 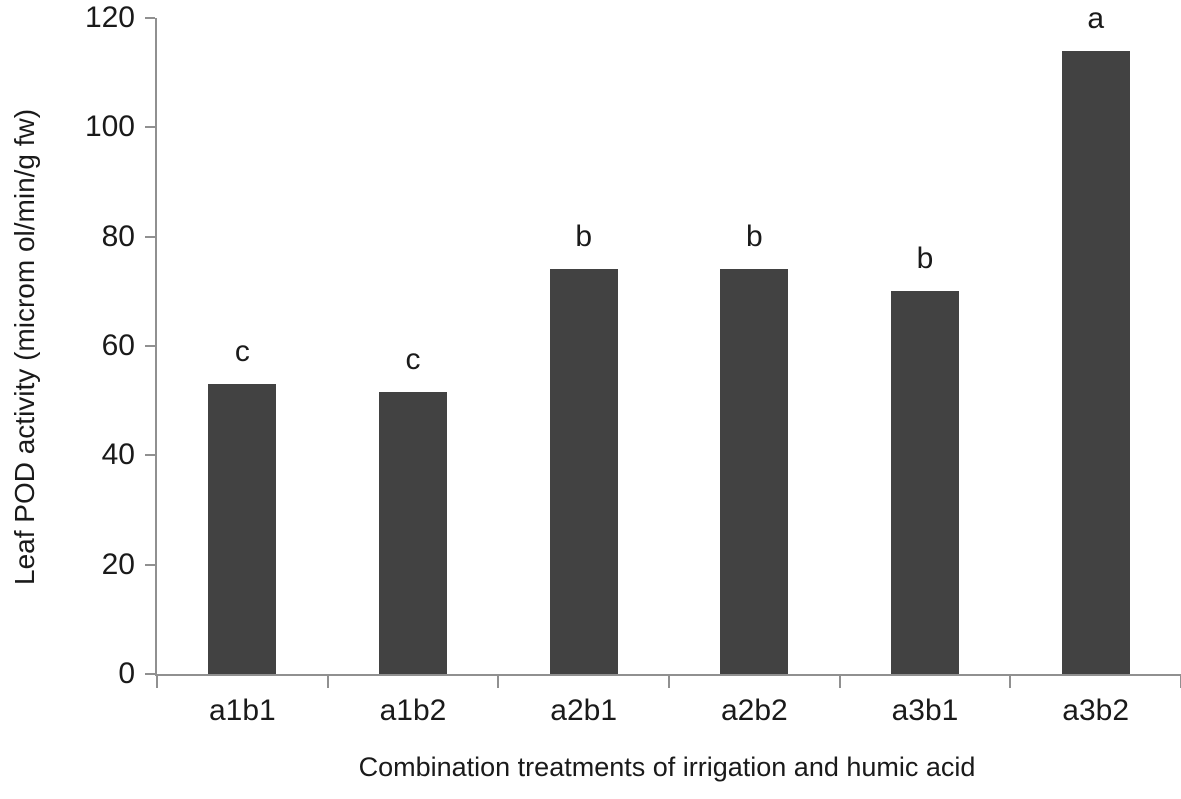 I want to click on bar-slot-a1b1: c, so click(x=242, y=346).